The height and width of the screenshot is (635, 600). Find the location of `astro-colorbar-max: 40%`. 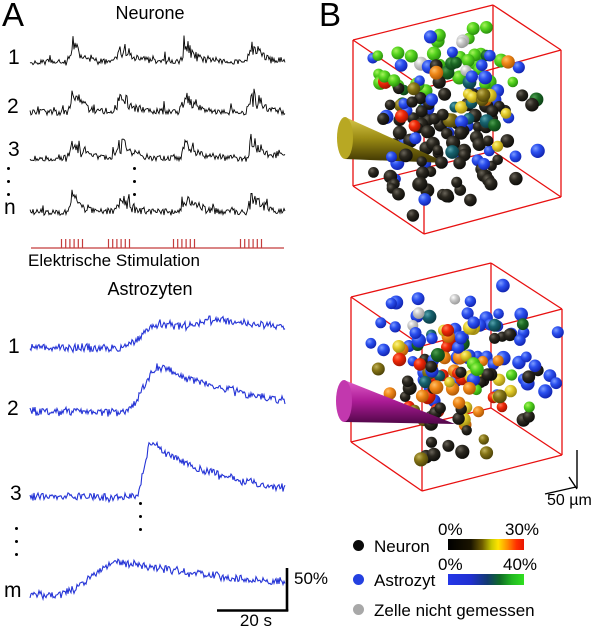

astro-colorbar-max: 40% is located at coordinates (520, 564).